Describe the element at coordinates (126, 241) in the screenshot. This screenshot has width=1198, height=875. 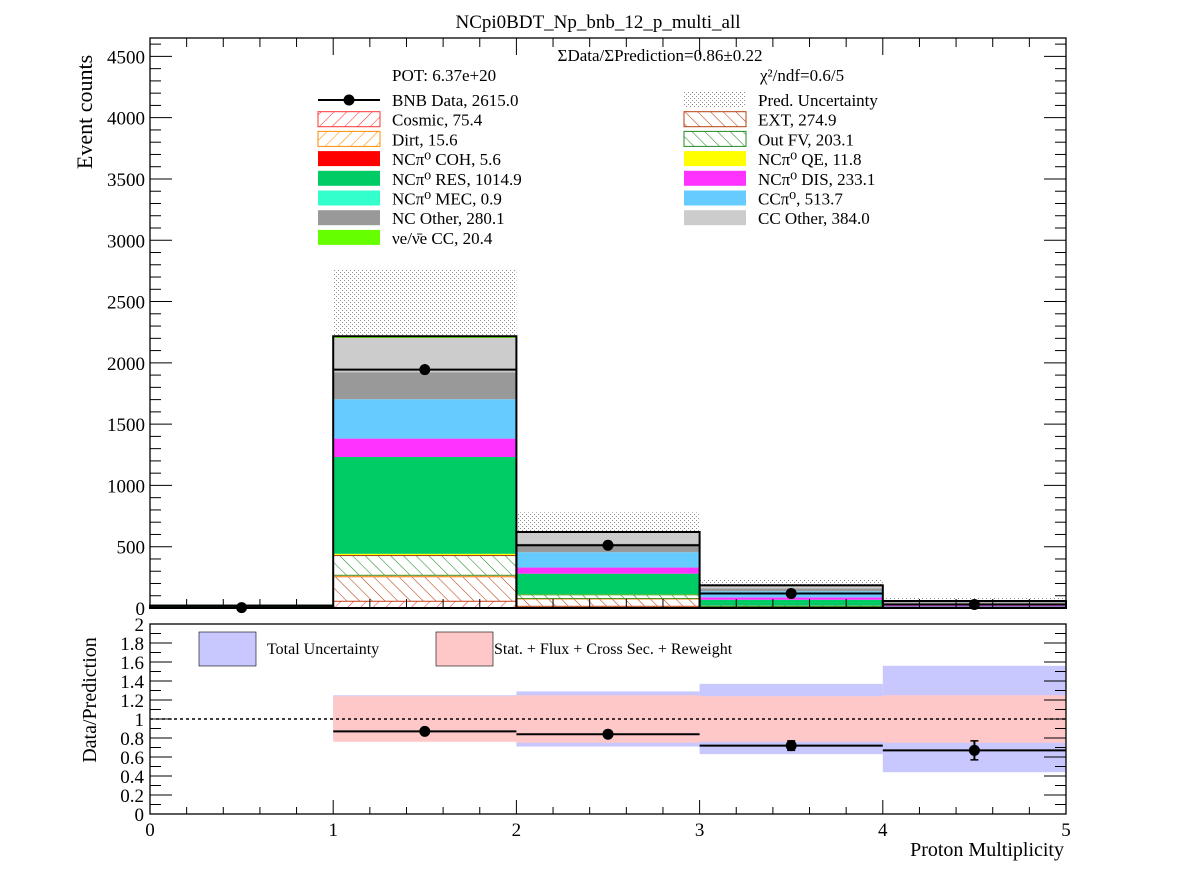
I see `y-tick-label: 3000` at that location.